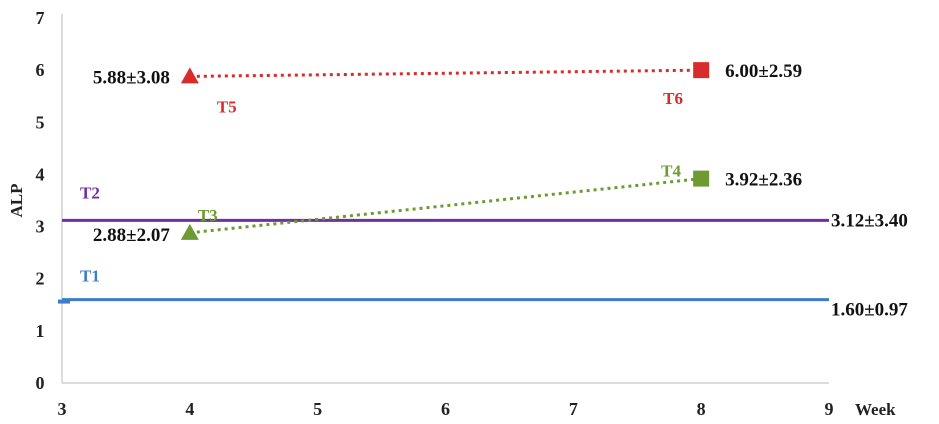 Image resolution: width=939 pixels, height=424 pixels. Describe the element at coordinates (763, 180) in the screenshot. I see `point-value-label: 3.92±2.36` at that location.